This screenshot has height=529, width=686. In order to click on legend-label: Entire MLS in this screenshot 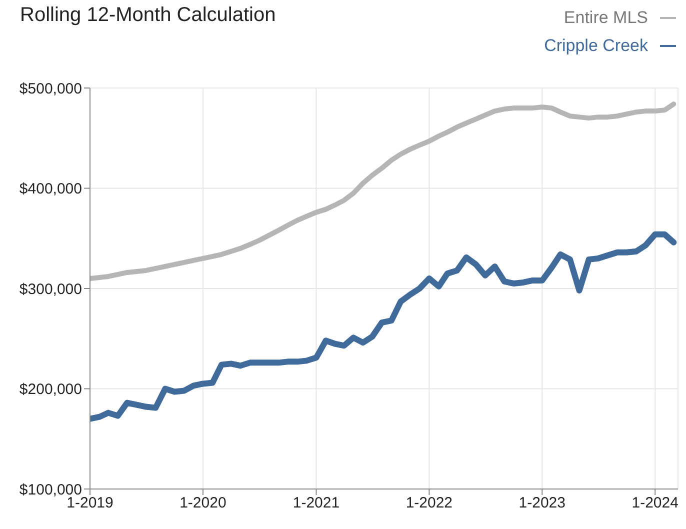, I will do `click(606, 18)`.